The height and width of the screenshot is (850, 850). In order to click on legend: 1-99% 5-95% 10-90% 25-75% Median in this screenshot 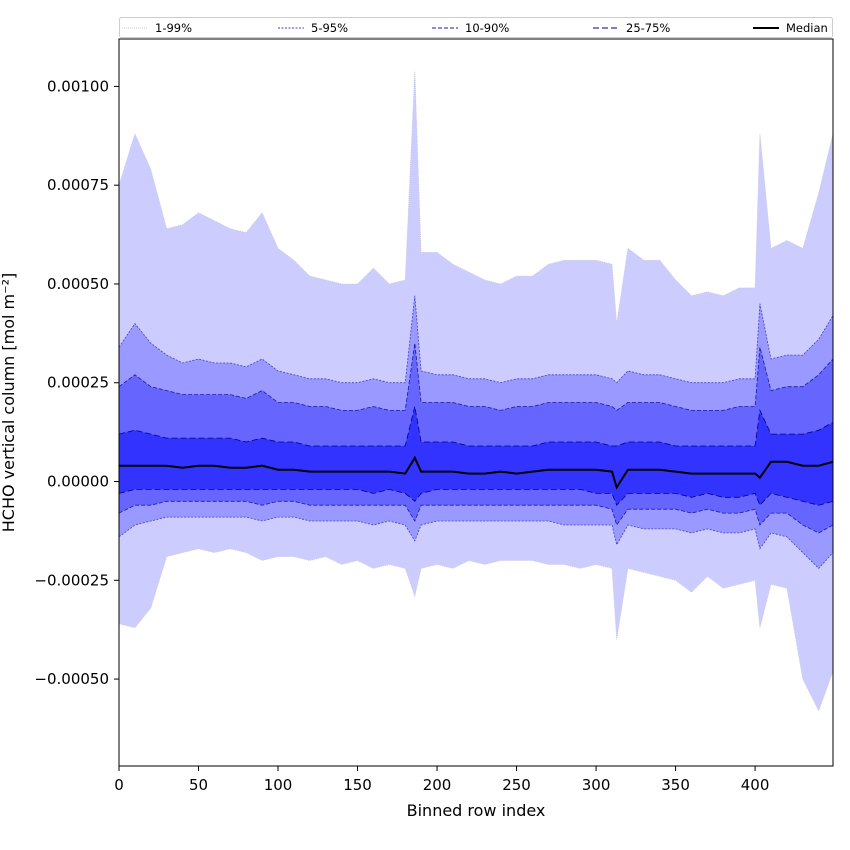, I will do `click(476, 27)`.